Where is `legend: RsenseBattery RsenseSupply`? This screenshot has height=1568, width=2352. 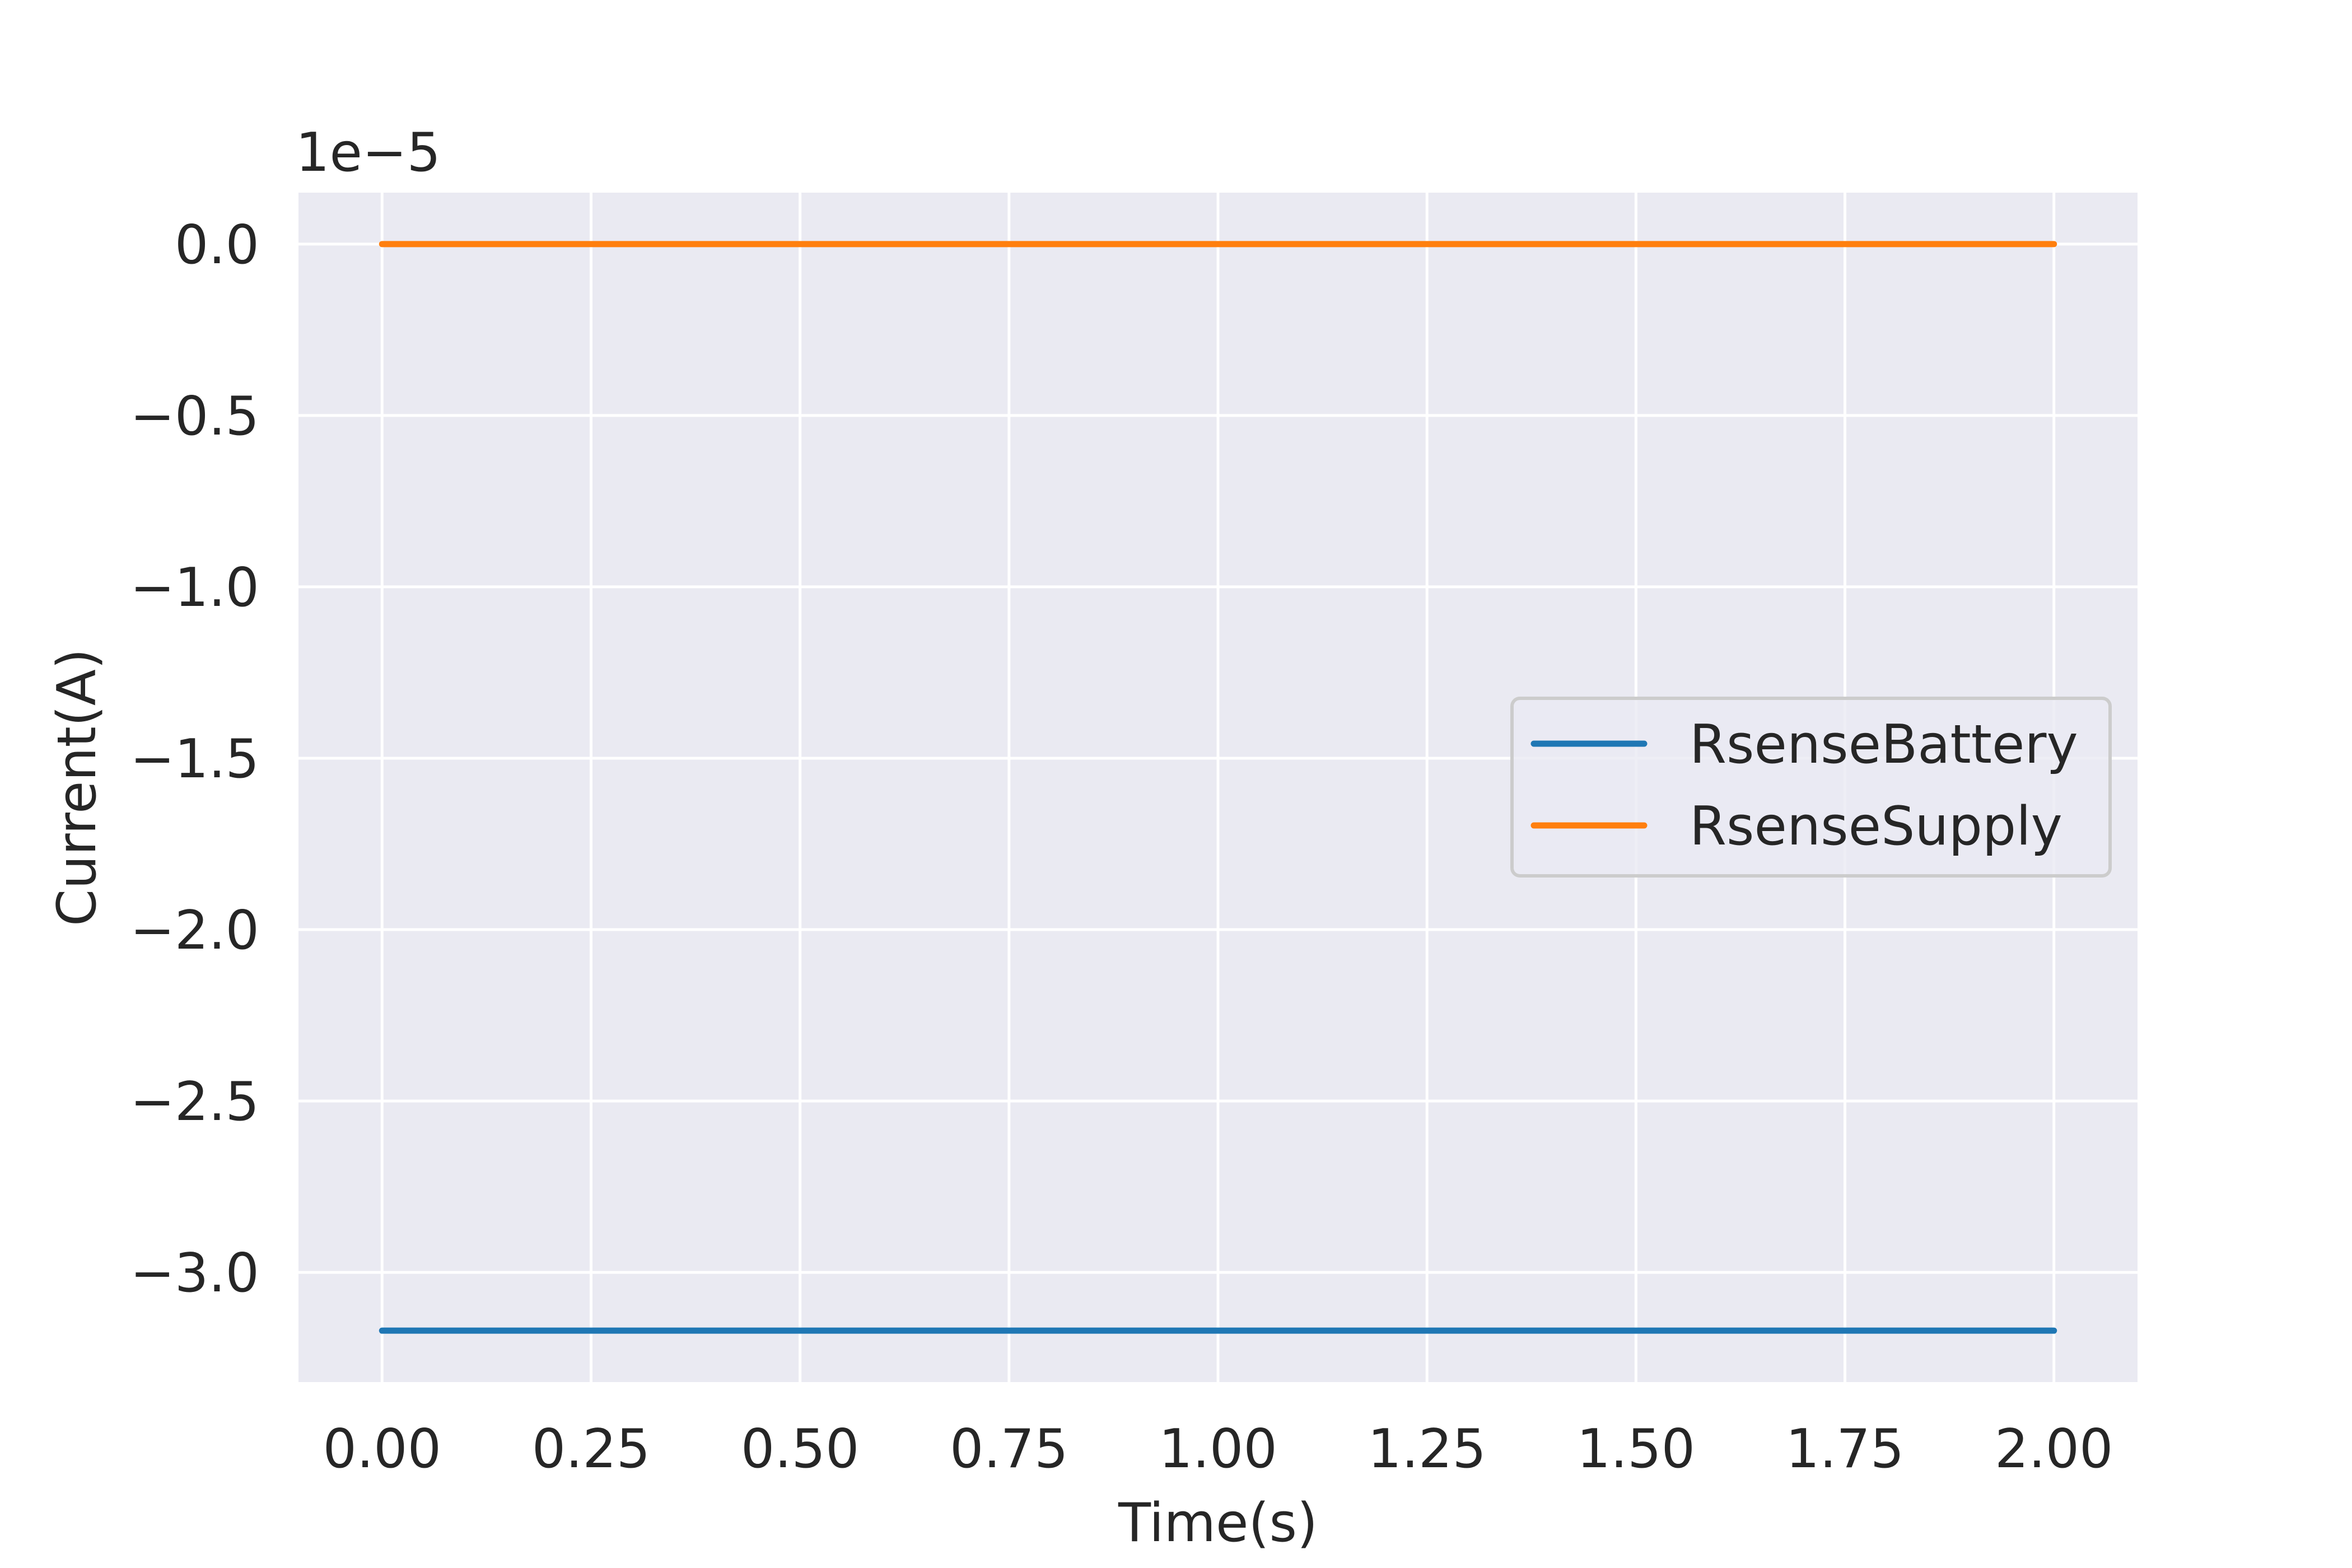
legend: RsenseBattery RsenseSupply is located at coordinates (1811, 788).